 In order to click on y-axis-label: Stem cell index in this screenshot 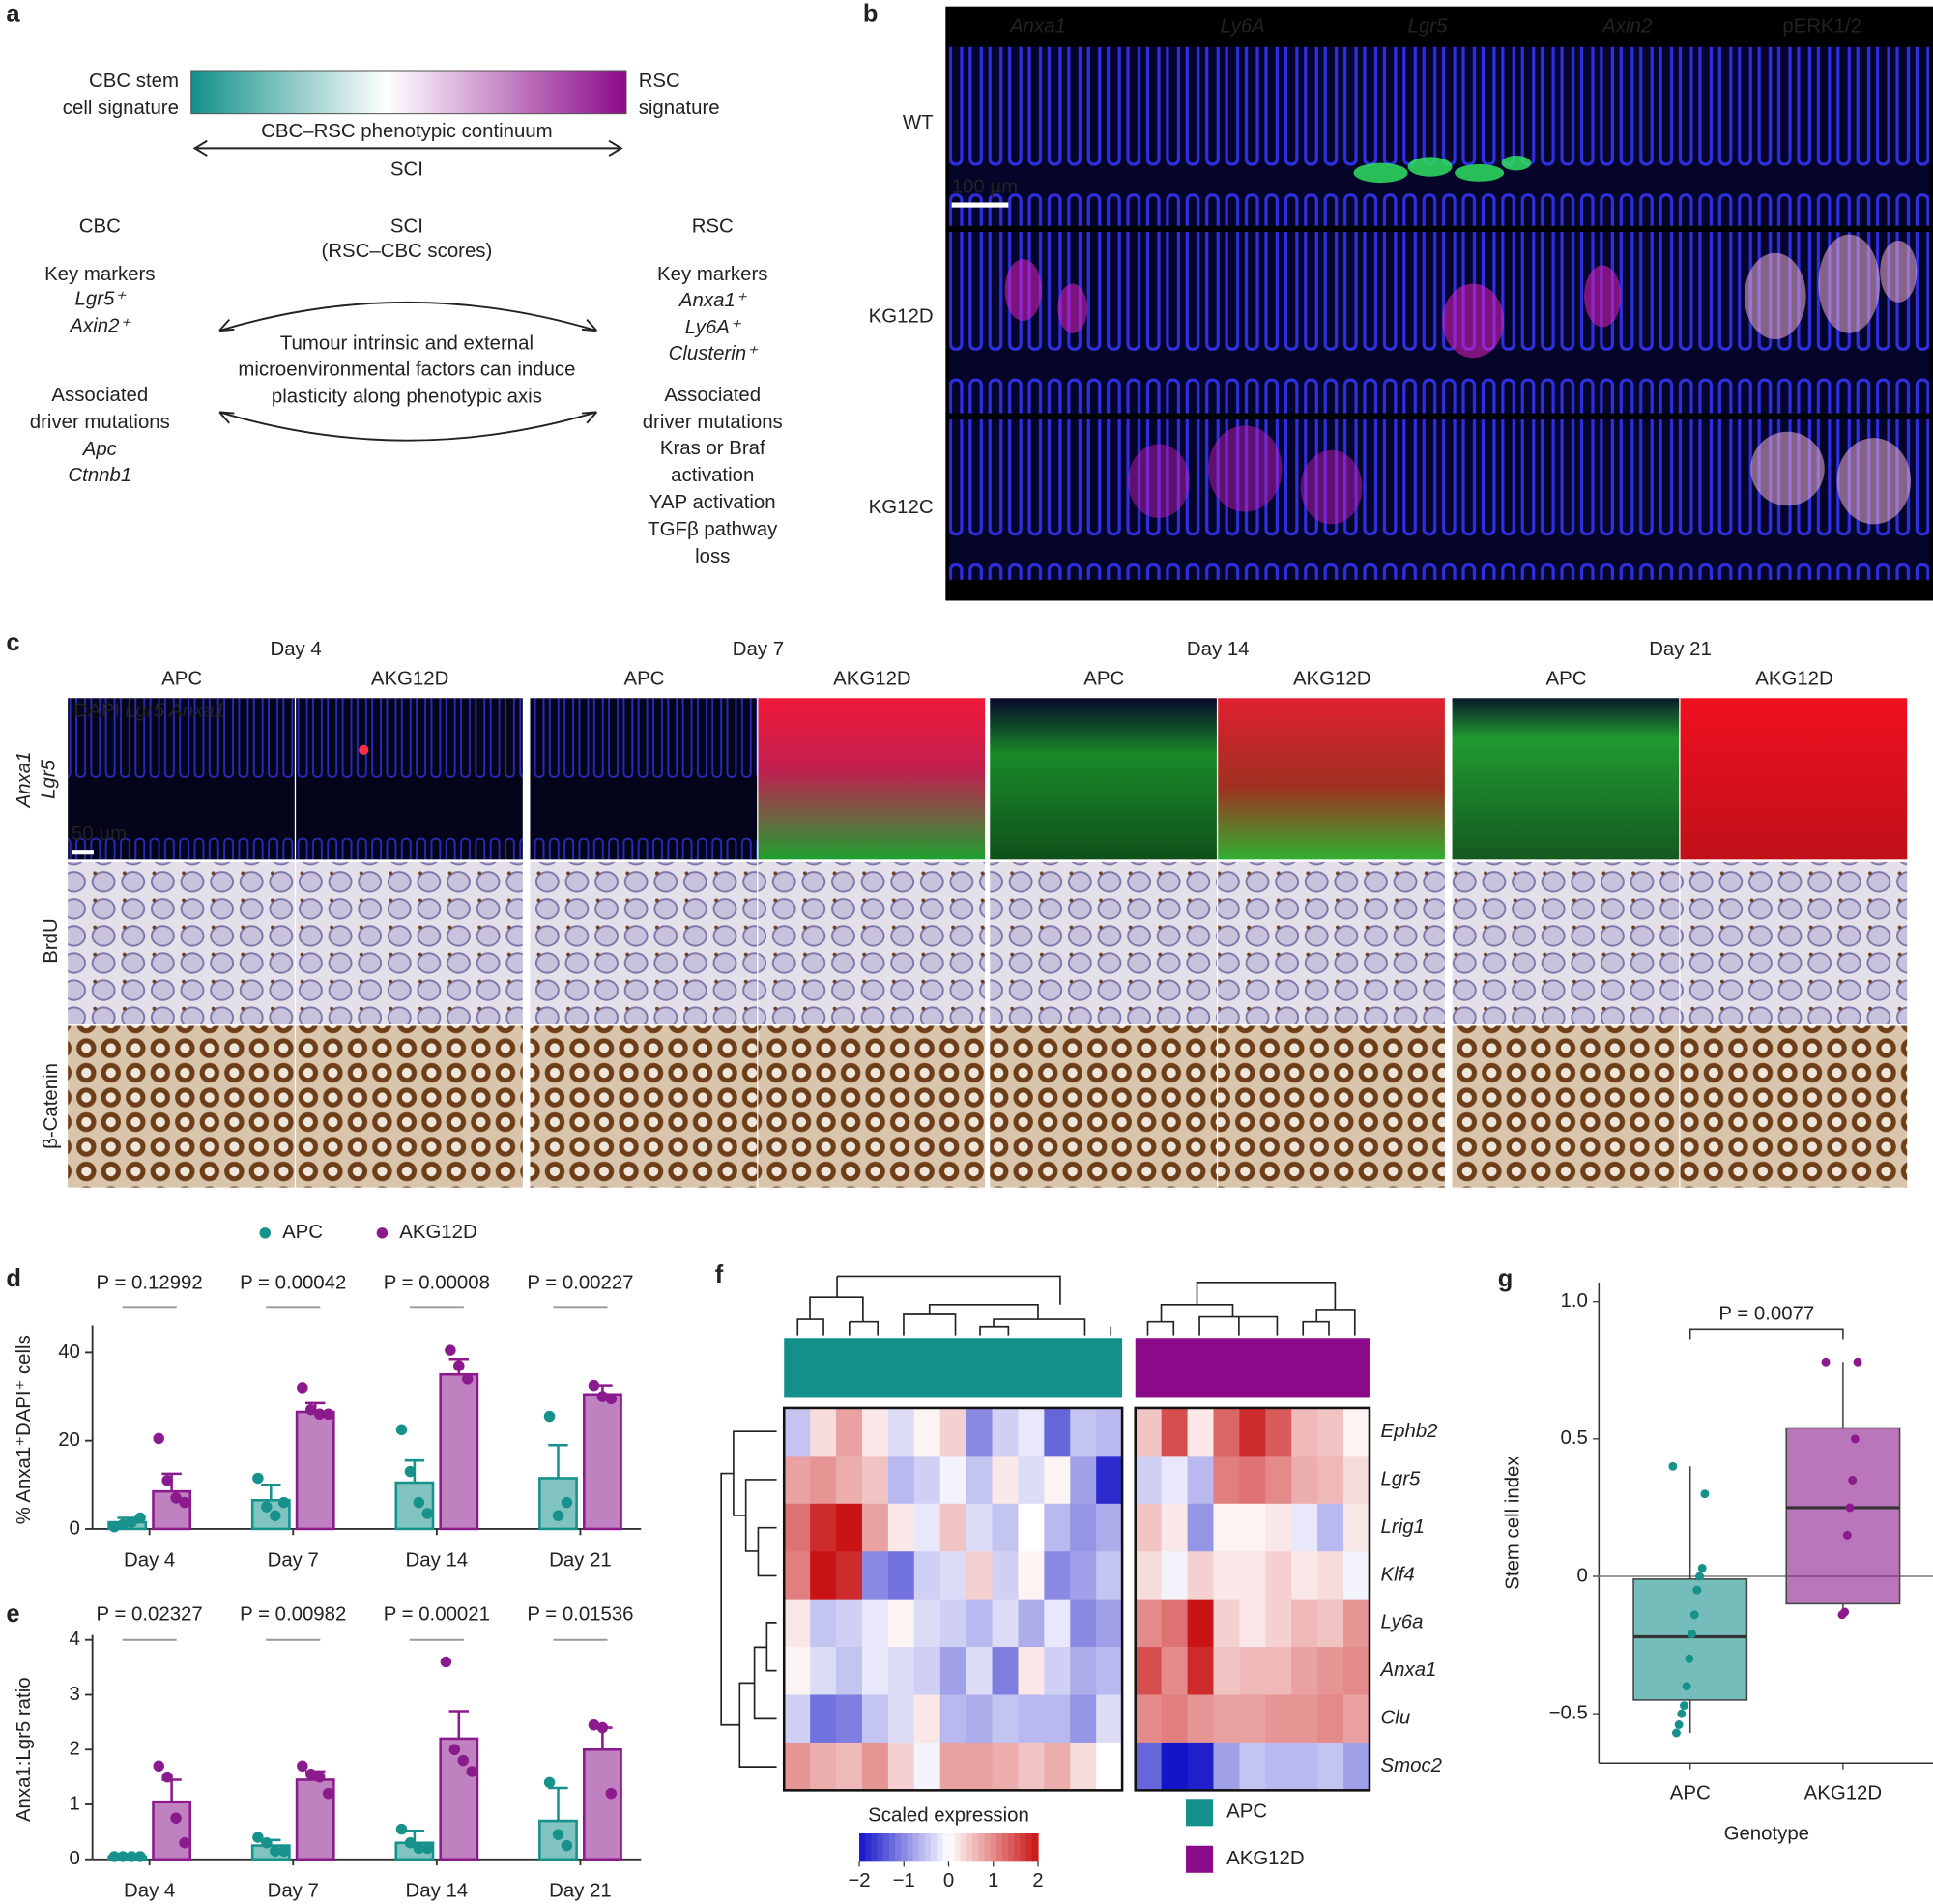, I will do `click(1513, 1523)`.